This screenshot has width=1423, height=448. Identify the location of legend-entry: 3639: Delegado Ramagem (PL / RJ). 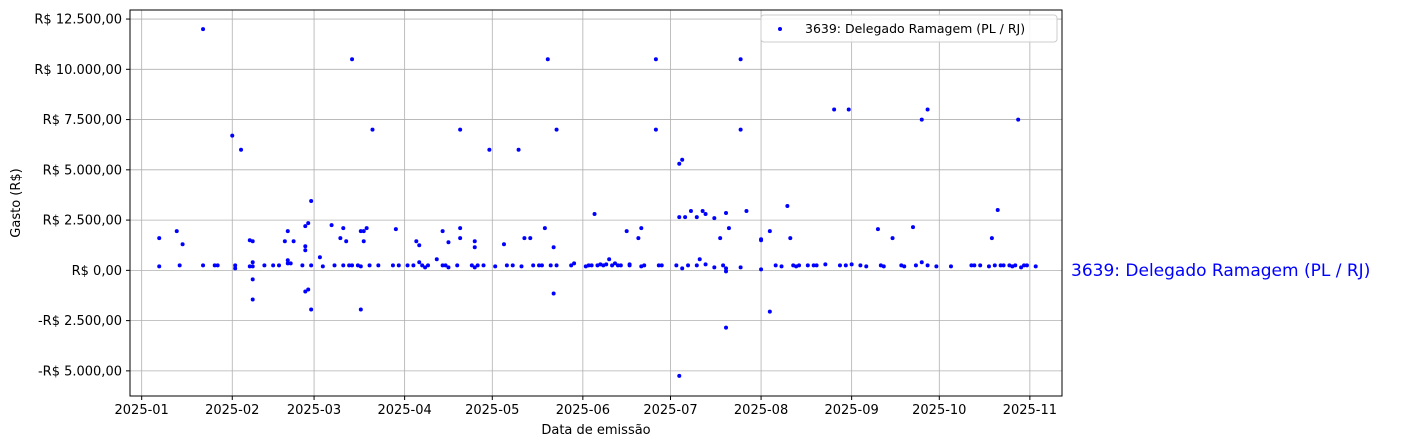
(915, 28).